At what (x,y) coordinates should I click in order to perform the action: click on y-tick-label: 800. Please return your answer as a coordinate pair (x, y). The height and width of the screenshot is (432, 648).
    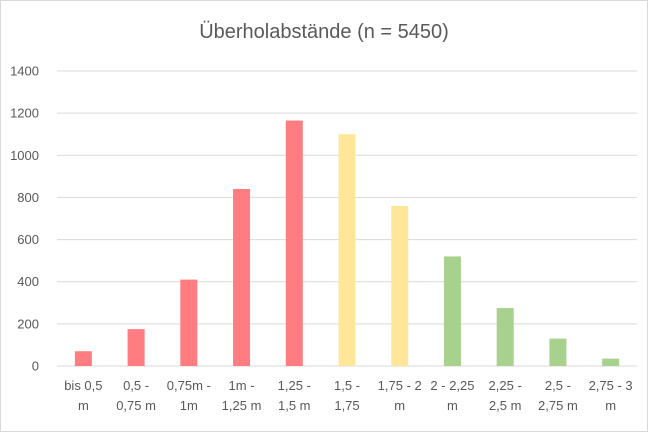
    Looking at the image, I should click on (28, 197).